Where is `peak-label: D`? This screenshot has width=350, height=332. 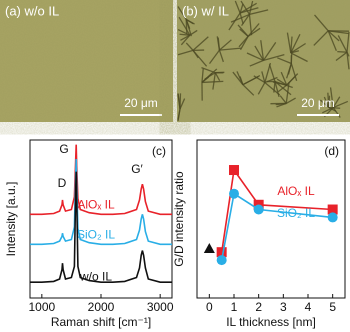 peak-label: D is located at coordinates (62, 183).